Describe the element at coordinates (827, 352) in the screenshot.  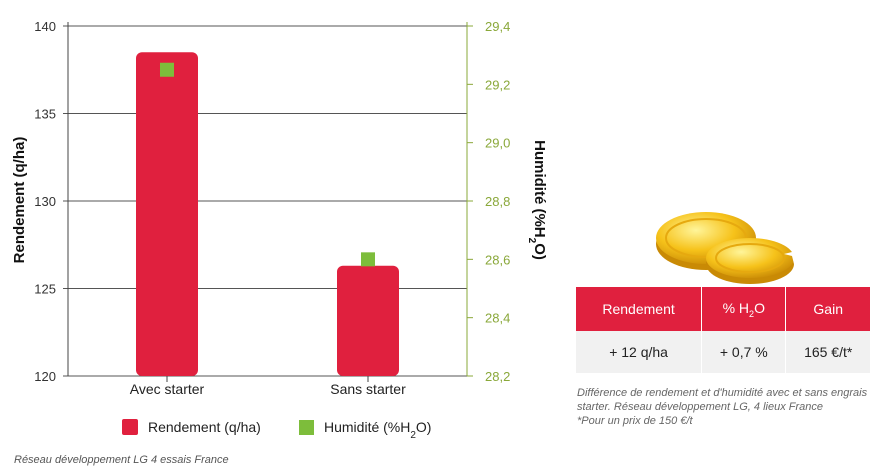
I see `cell-gain: 165 €/t*` at that location.